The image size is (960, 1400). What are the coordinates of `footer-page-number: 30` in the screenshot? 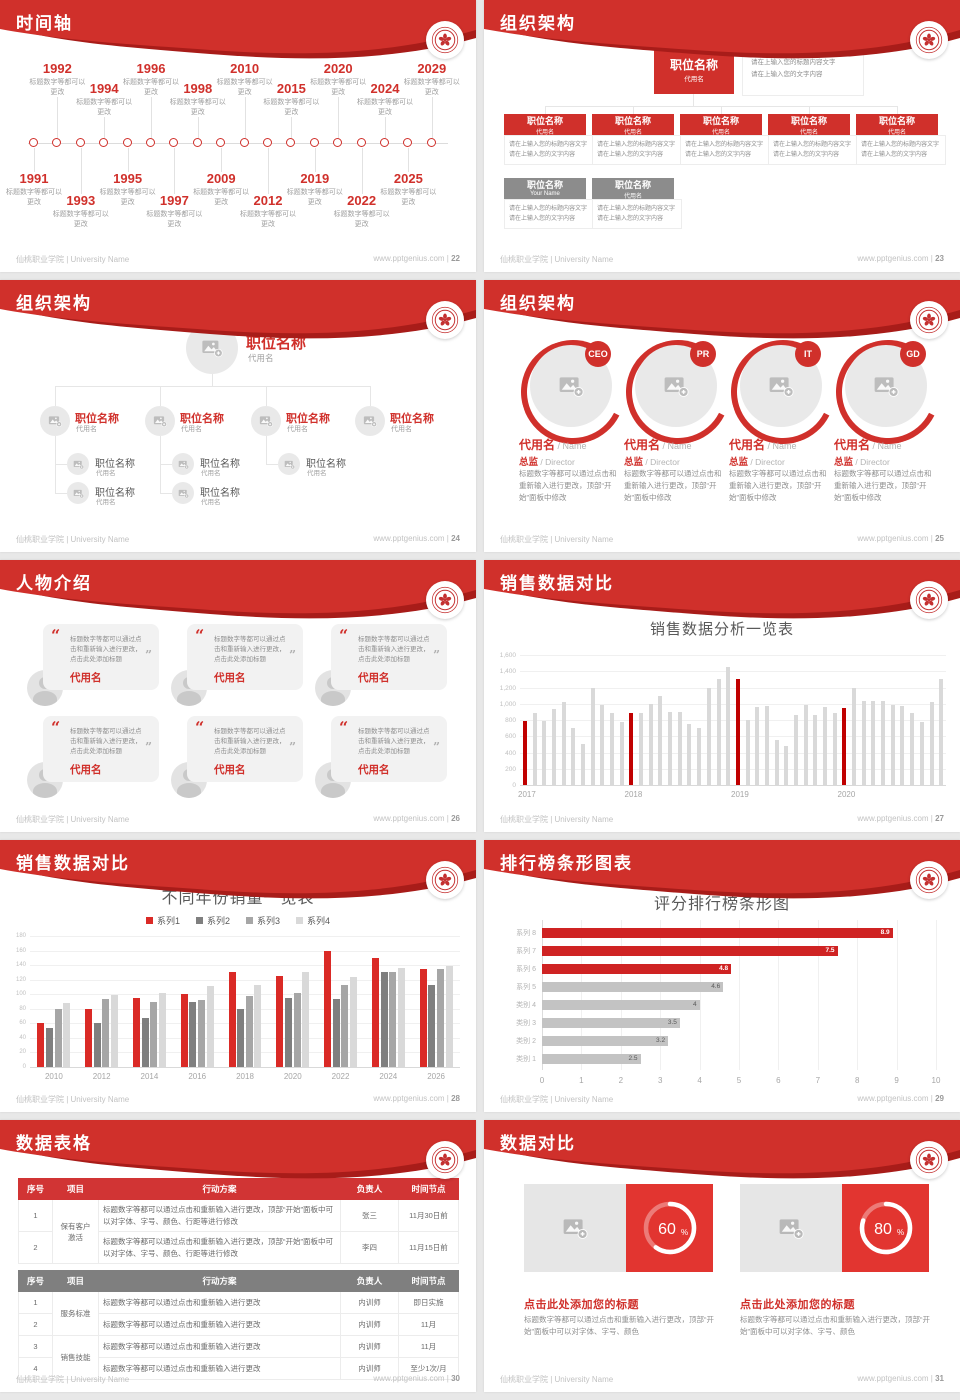 It's located at (455, 1378).